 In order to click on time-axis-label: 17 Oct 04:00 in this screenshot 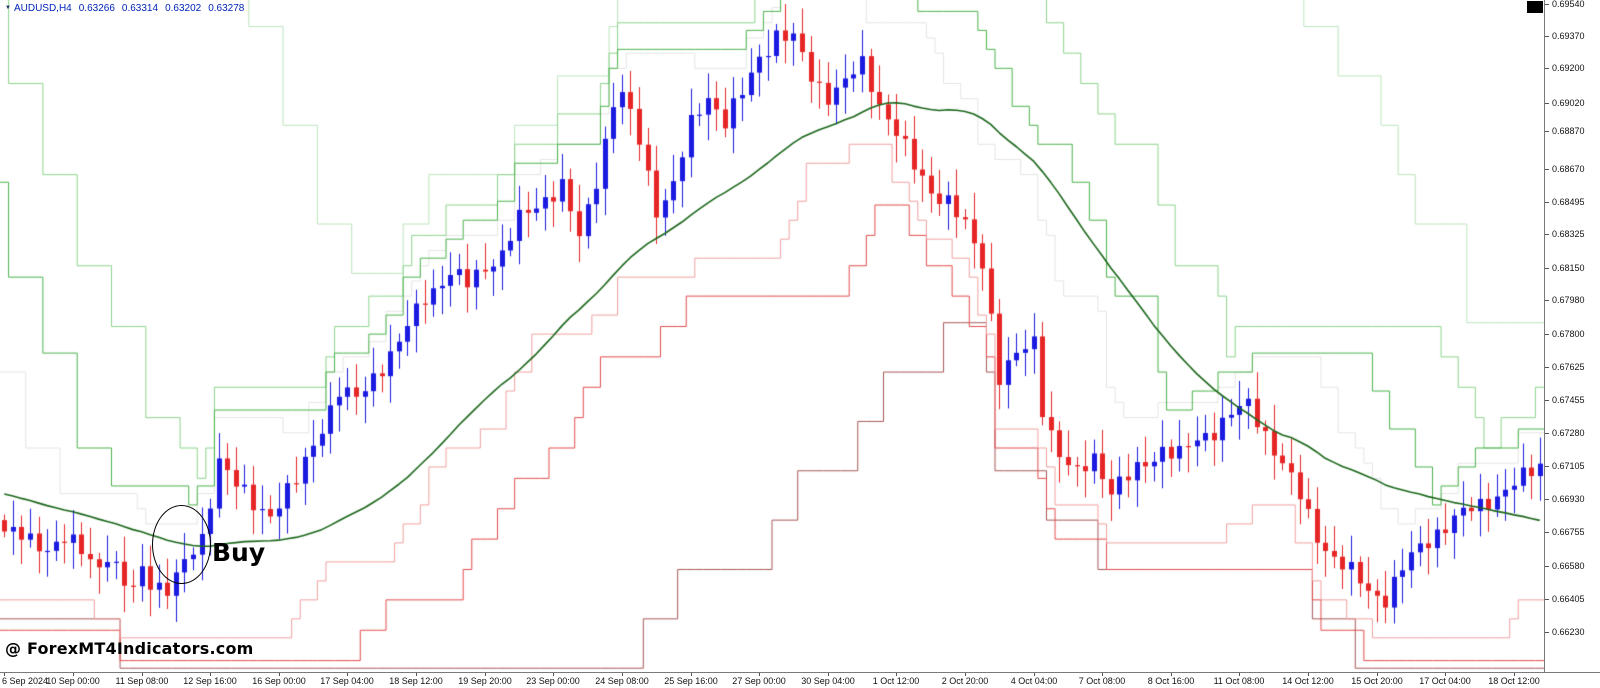, I will do `click(1445, 681)`.